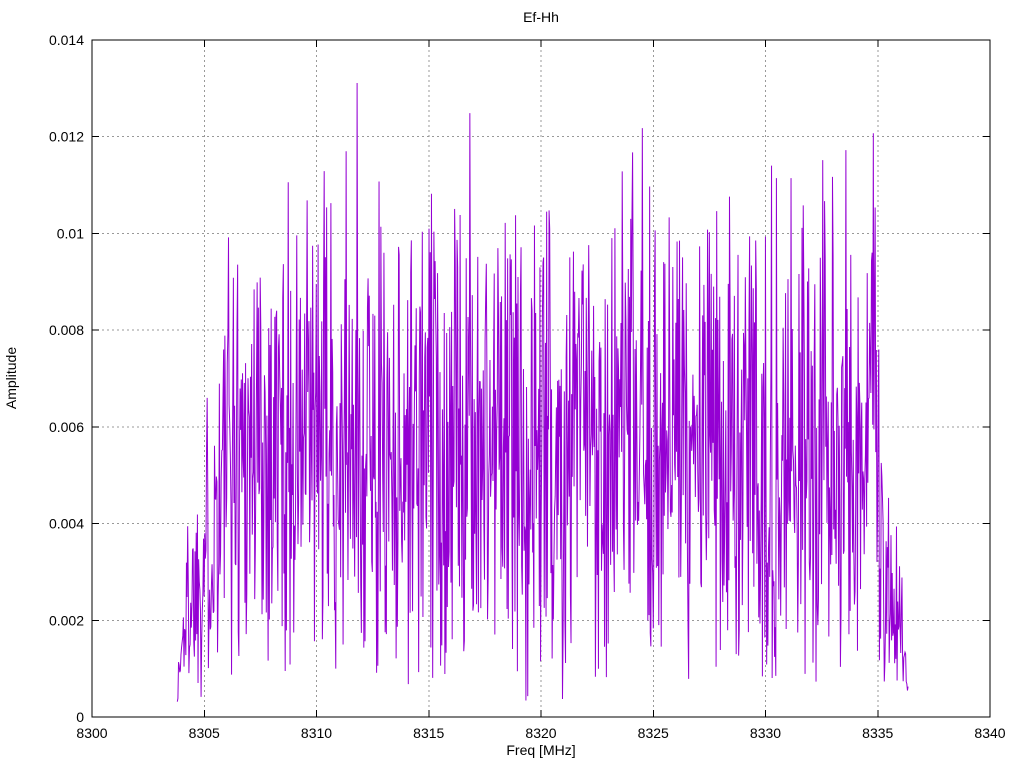 The height and width of the screenshot is (768, 1024). Describe the element at coordinates (91, 733) in the screenshot. I see `x-tick-label: 8300` at that location.